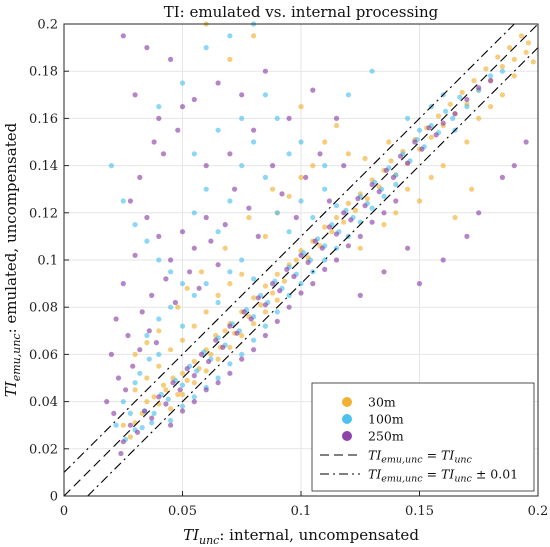 The width and height of the screenshot is (550, 547). Describe the element at coordinates (43, 72) in the screenshot. I see `y-tick-label-9: 0.18` at that location.